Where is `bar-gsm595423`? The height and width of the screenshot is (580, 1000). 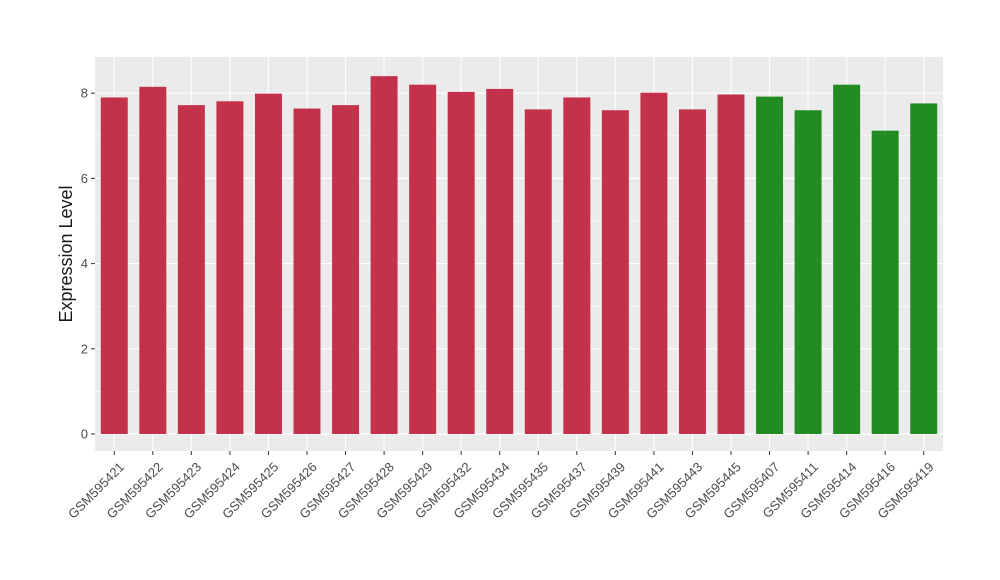
bar-gsm595423 is located at coordinates (191, 270).